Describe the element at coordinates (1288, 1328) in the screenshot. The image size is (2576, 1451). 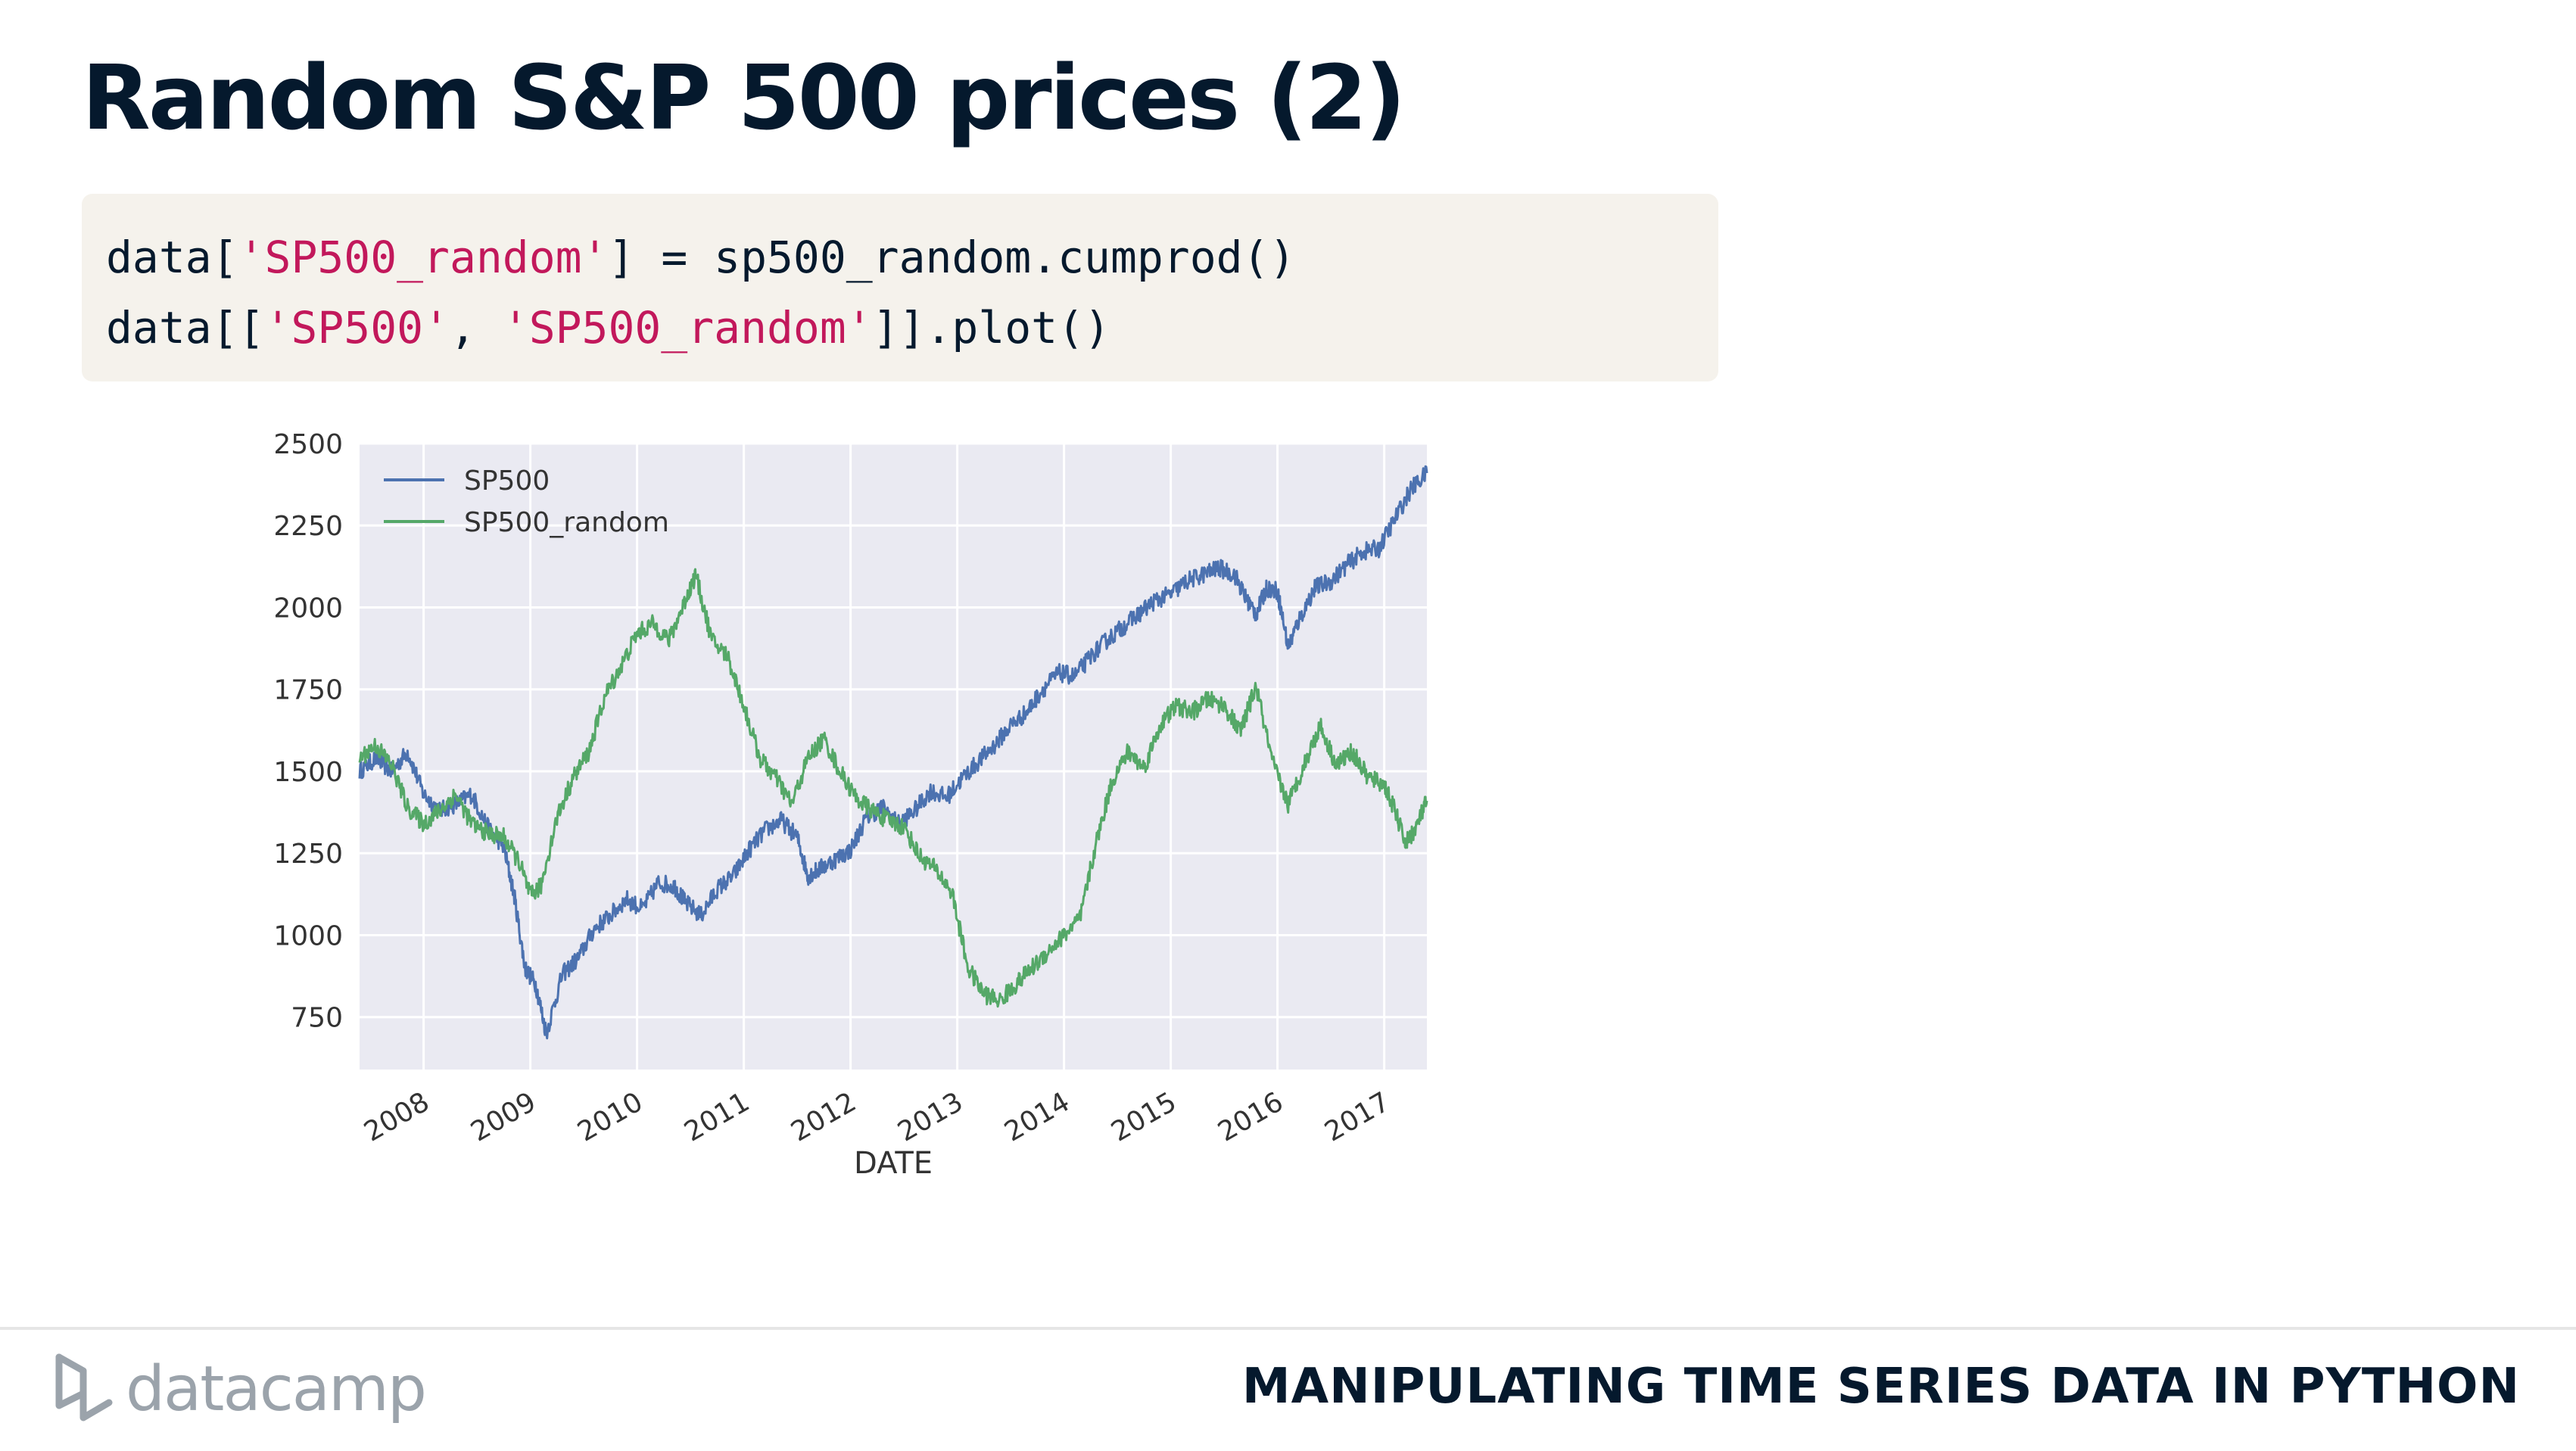
I see `footer-divider` at that location.